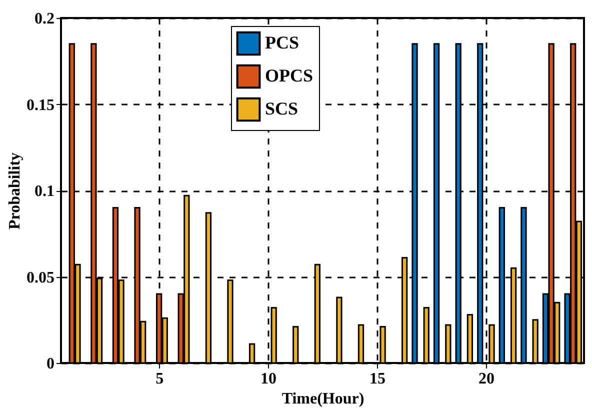 The width and height of the screenshot is (592, 412). What do you see at coordinates (289, 76) in the screenshot?
I see `legend-label: OPCS` at bounding box center [289, 76].